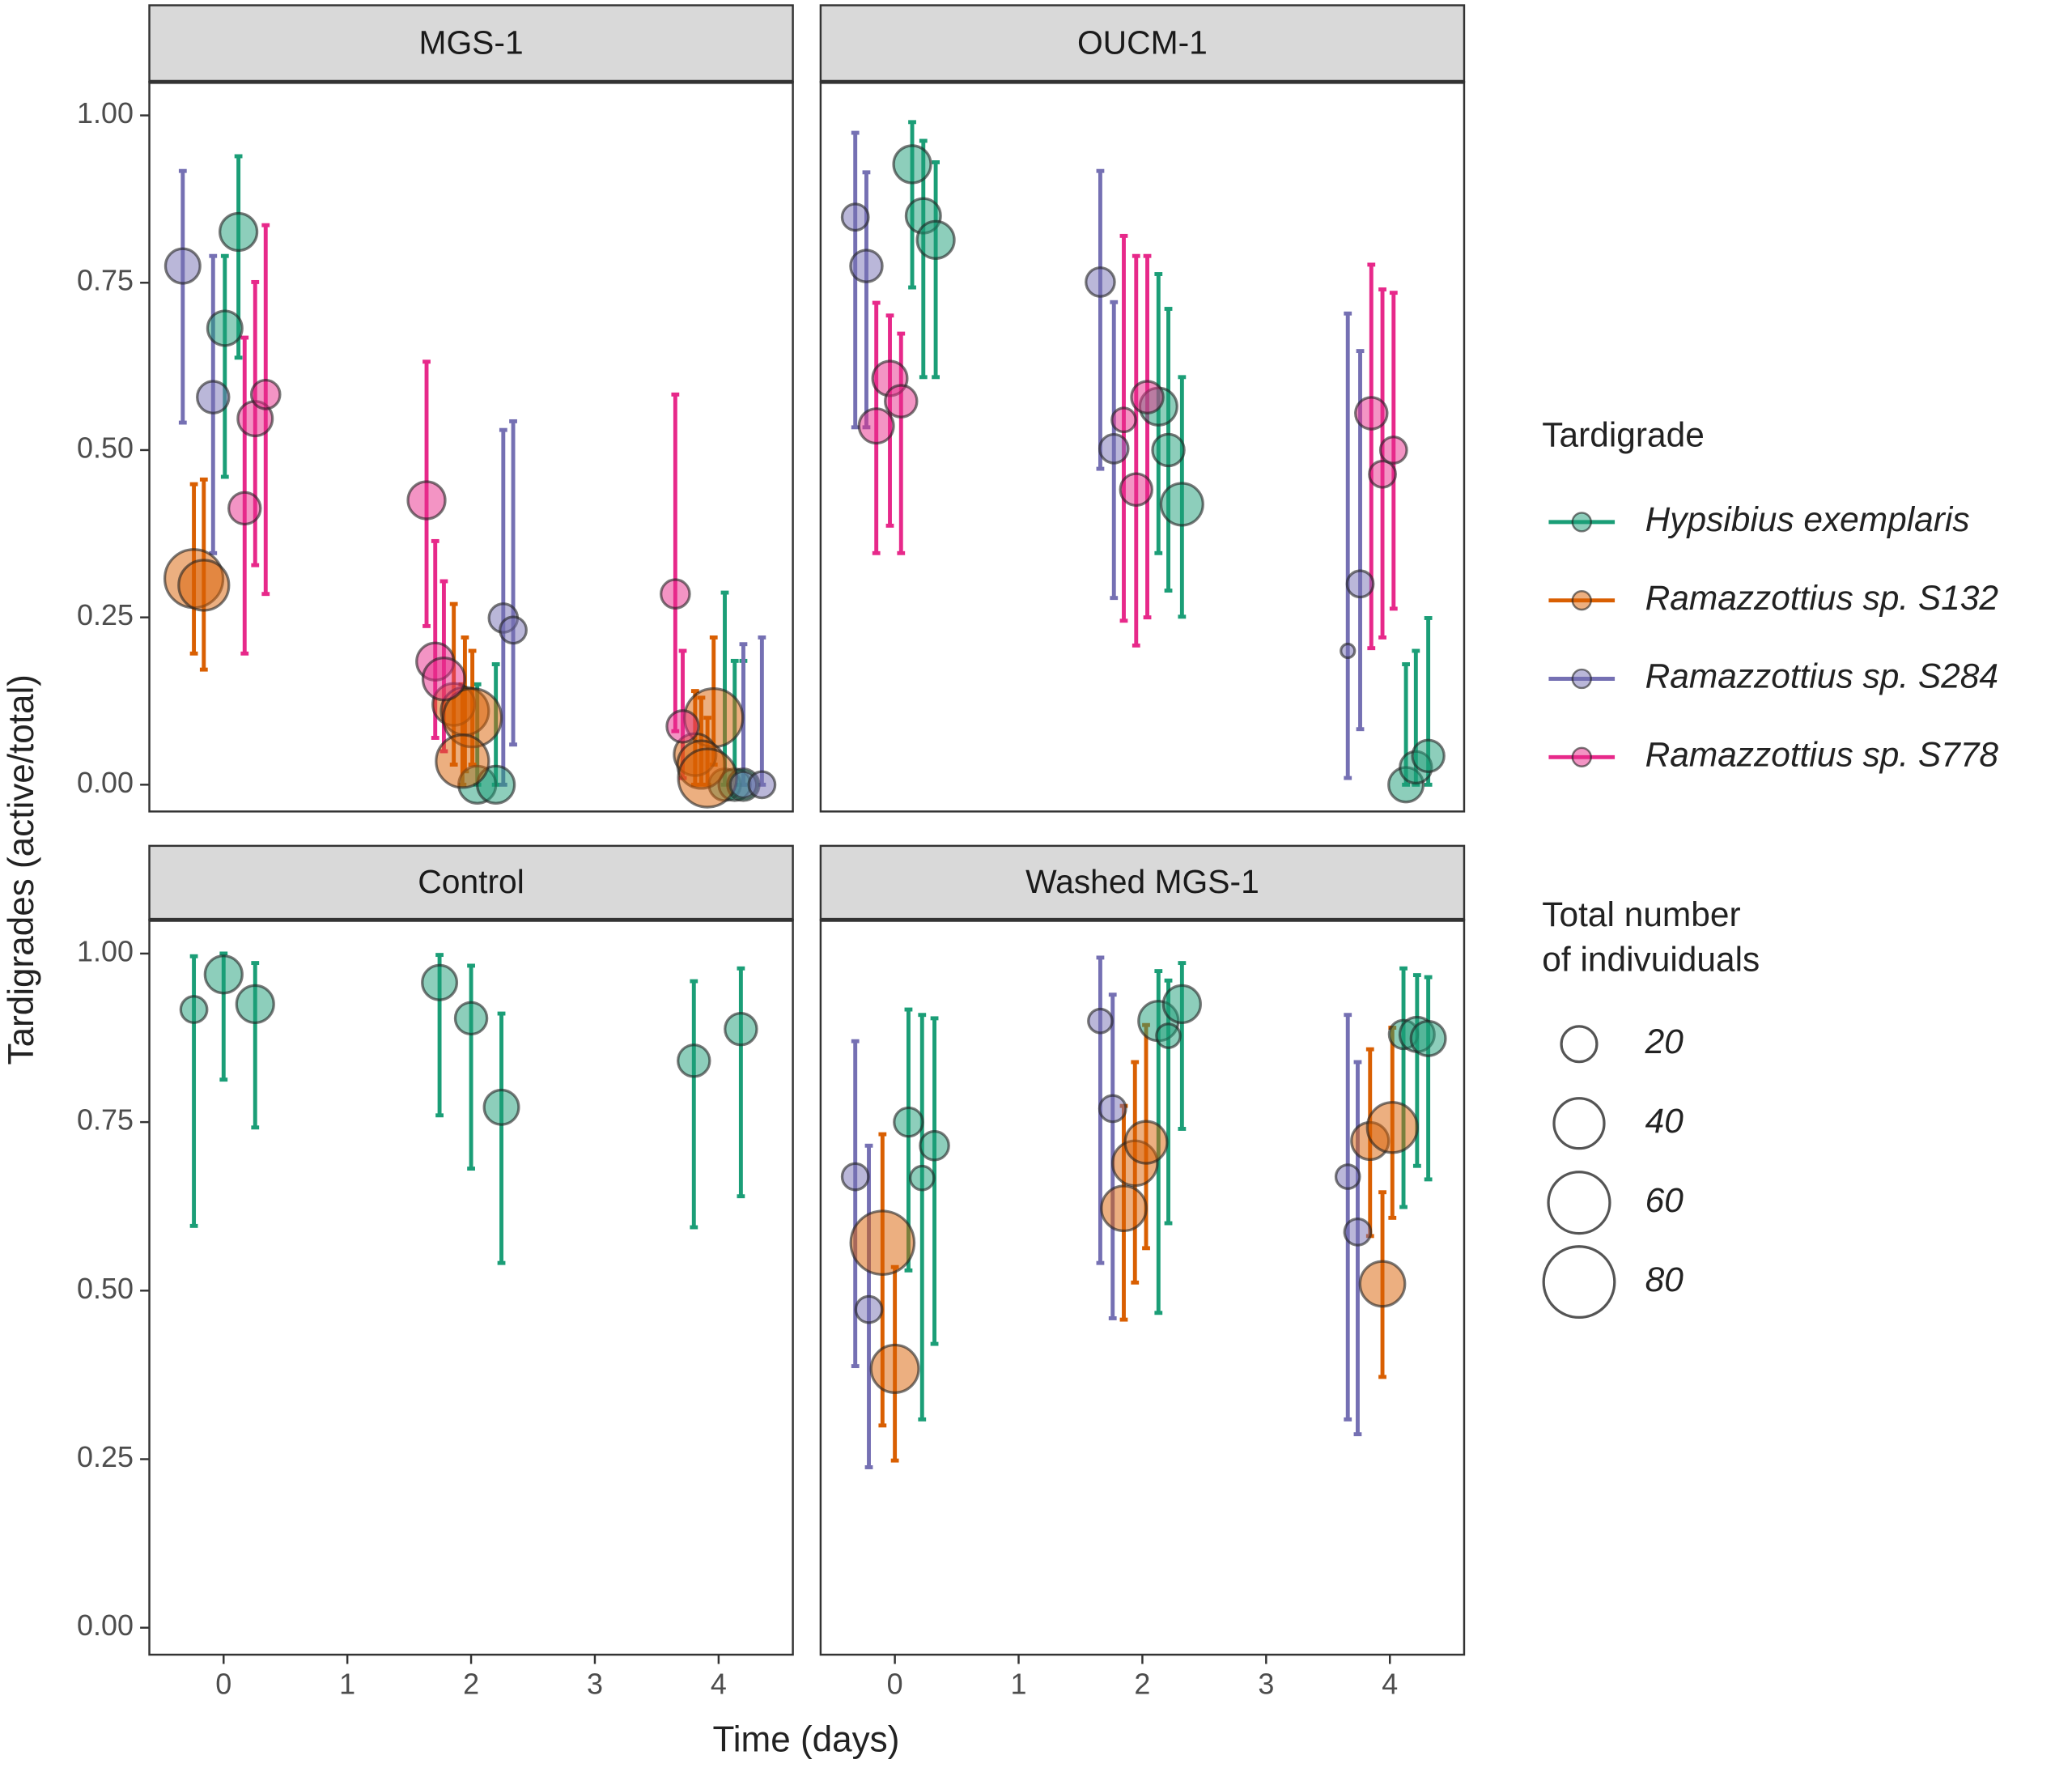 This screenshot has width=2072, height=1768. I want to click on panel, so click(1142, 447).